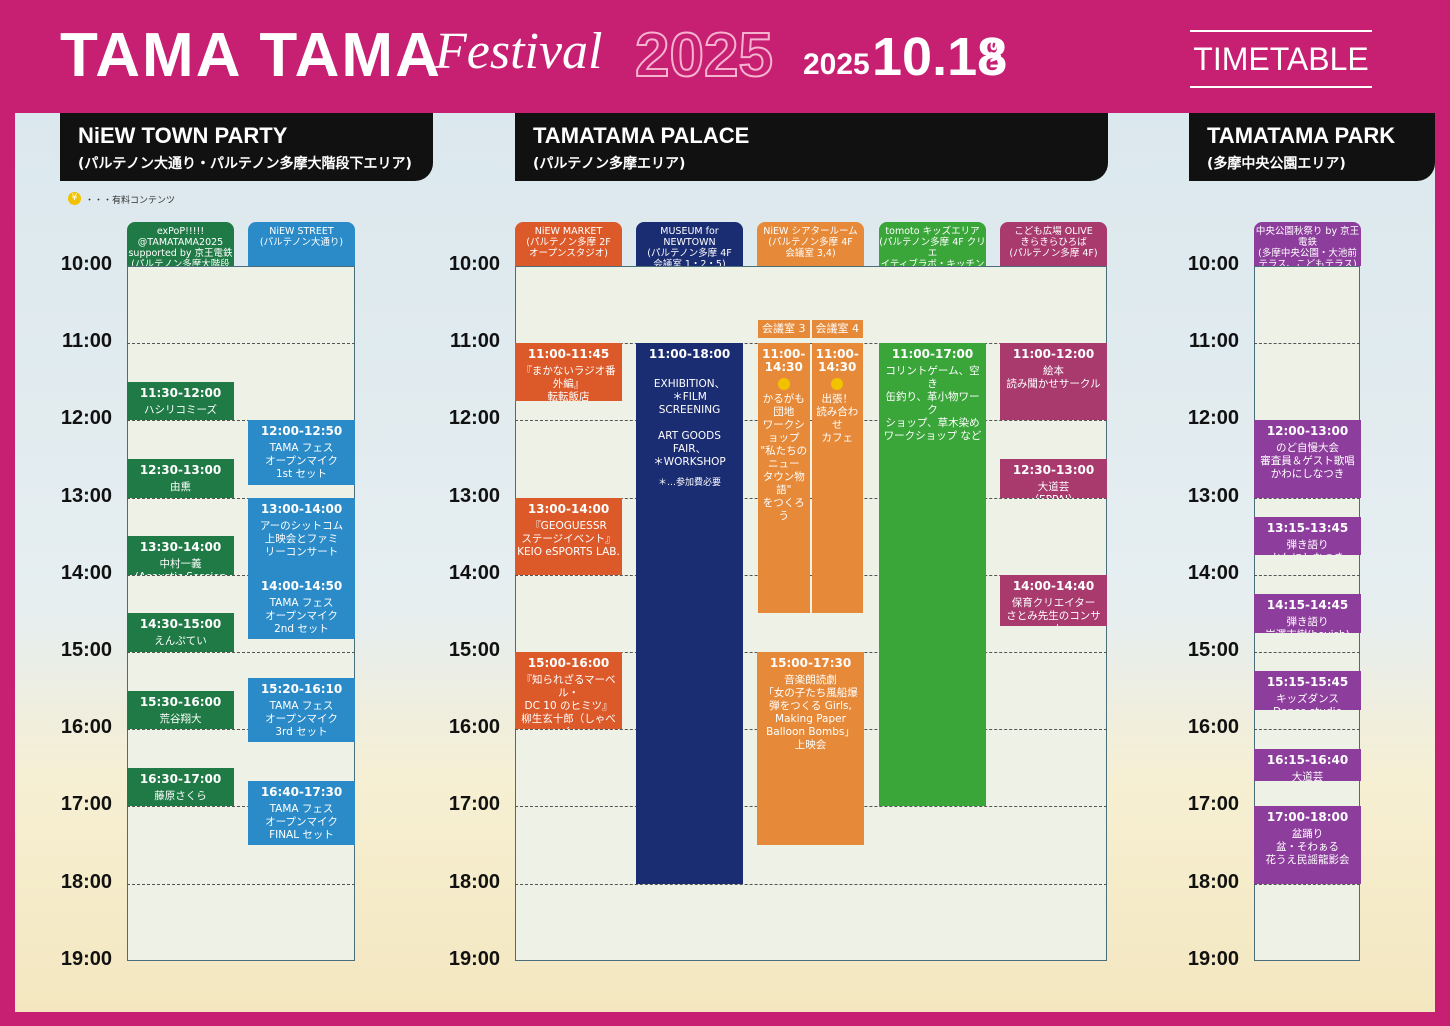  I want to click on event-time: 16:30-17:00, so click(180, 778).